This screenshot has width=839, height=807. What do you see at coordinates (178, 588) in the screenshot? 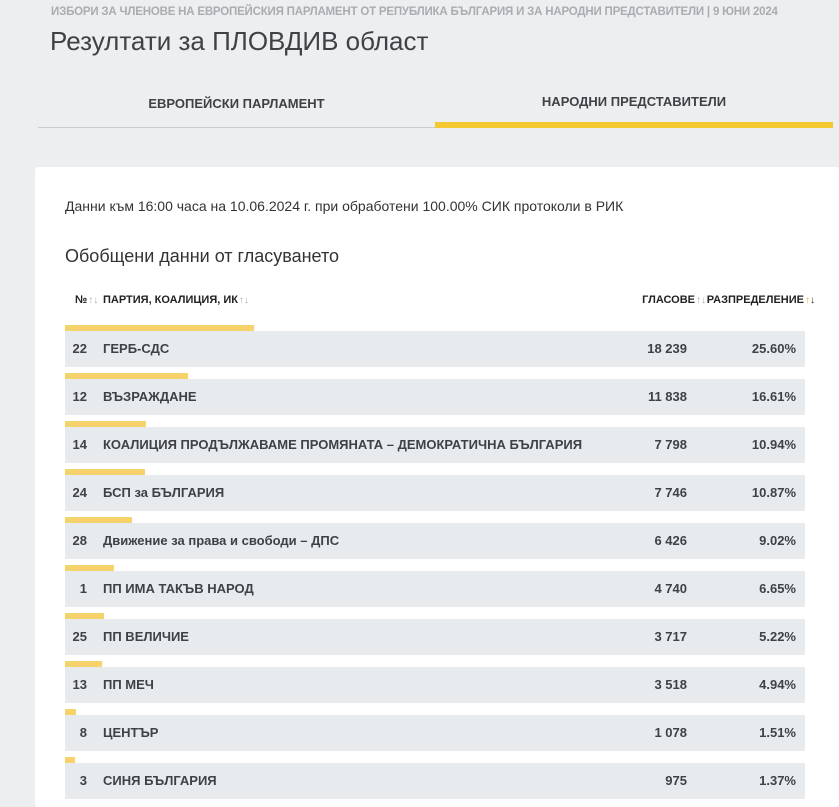
I see `party-name: ПП ИМА ТАКЪВ НАРОД` at bounding box center [178, 588].